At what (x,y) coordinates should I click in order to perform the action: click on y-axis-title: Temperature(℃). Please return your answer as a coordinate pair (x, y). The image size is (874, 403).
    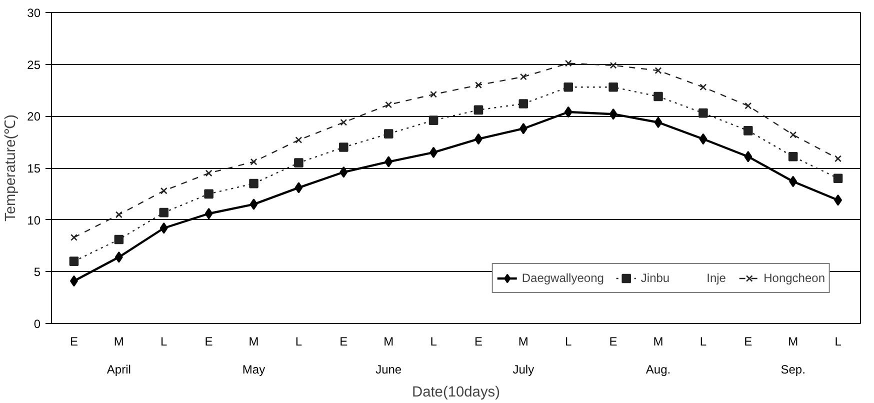
    Looking at the image, I should click on (11, 168).